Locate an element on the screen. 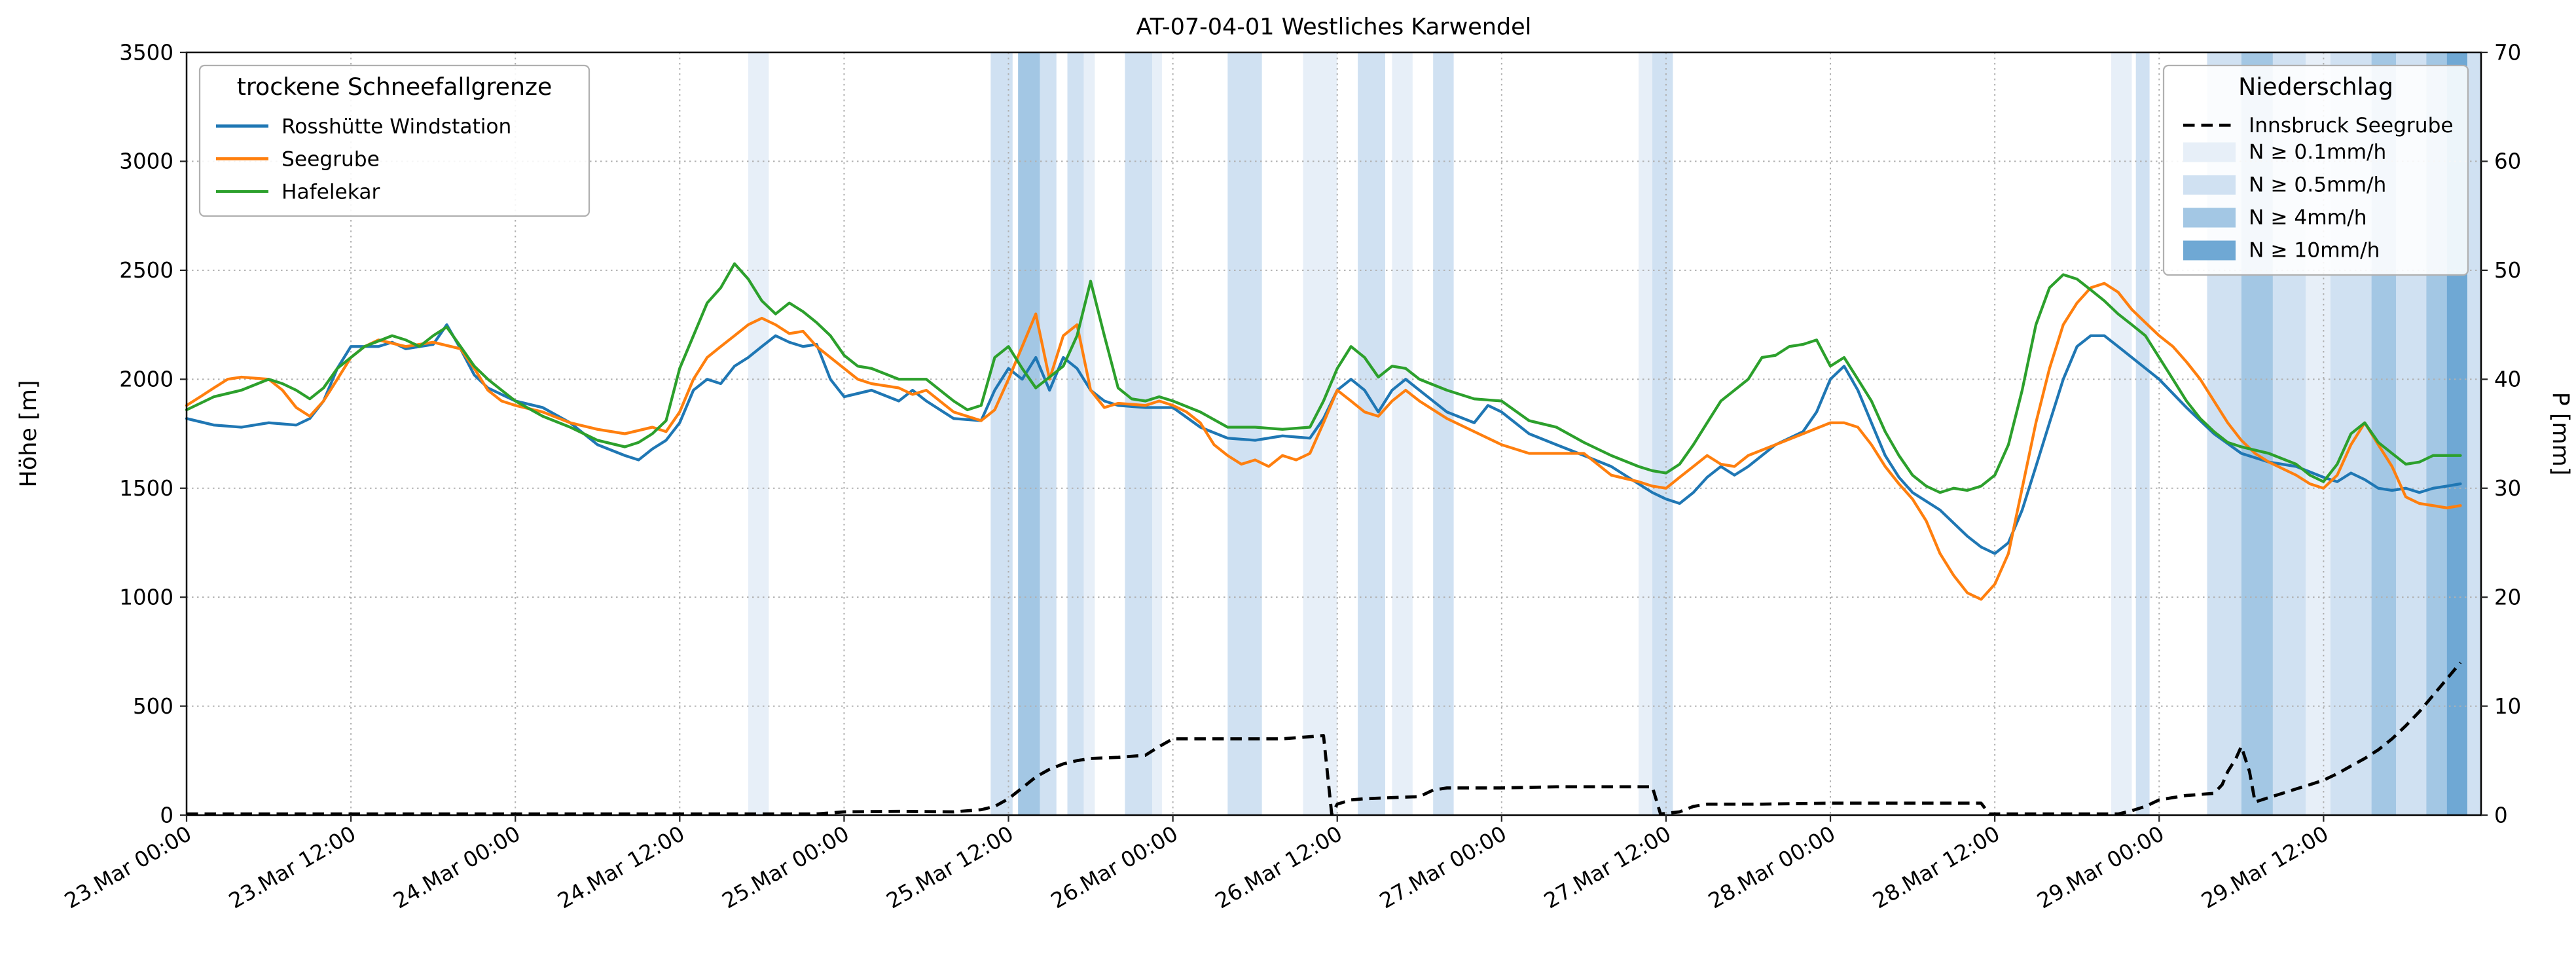 The width and height of the screenshot is (2576, 967). y-tick-label-left: 0 is located at coordinates (166, 815).